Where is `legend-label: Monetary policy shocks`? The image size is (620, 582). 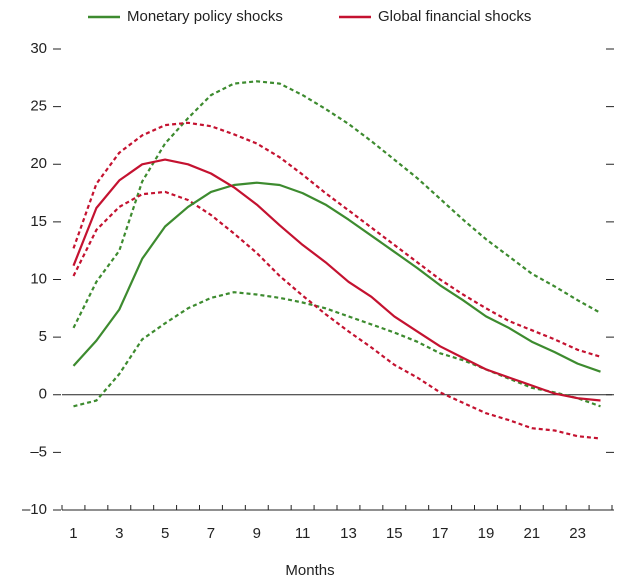 legend-label: Monetary policy shocks is located at coordinates (205, 16).